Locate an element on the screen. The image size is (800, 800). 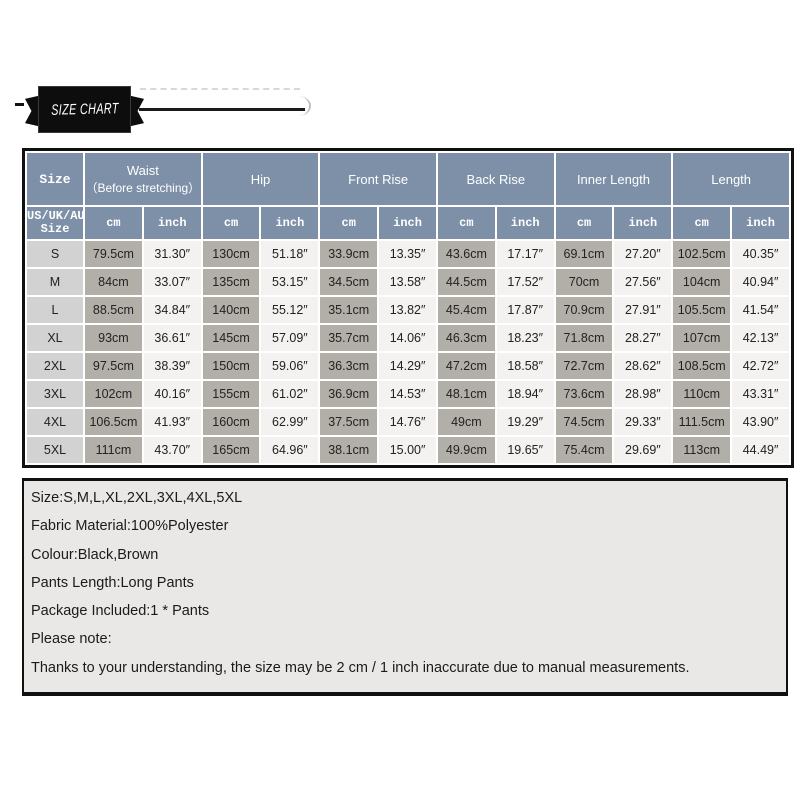
cm-value-cell: 93cm is located at coordinates (113, 338).